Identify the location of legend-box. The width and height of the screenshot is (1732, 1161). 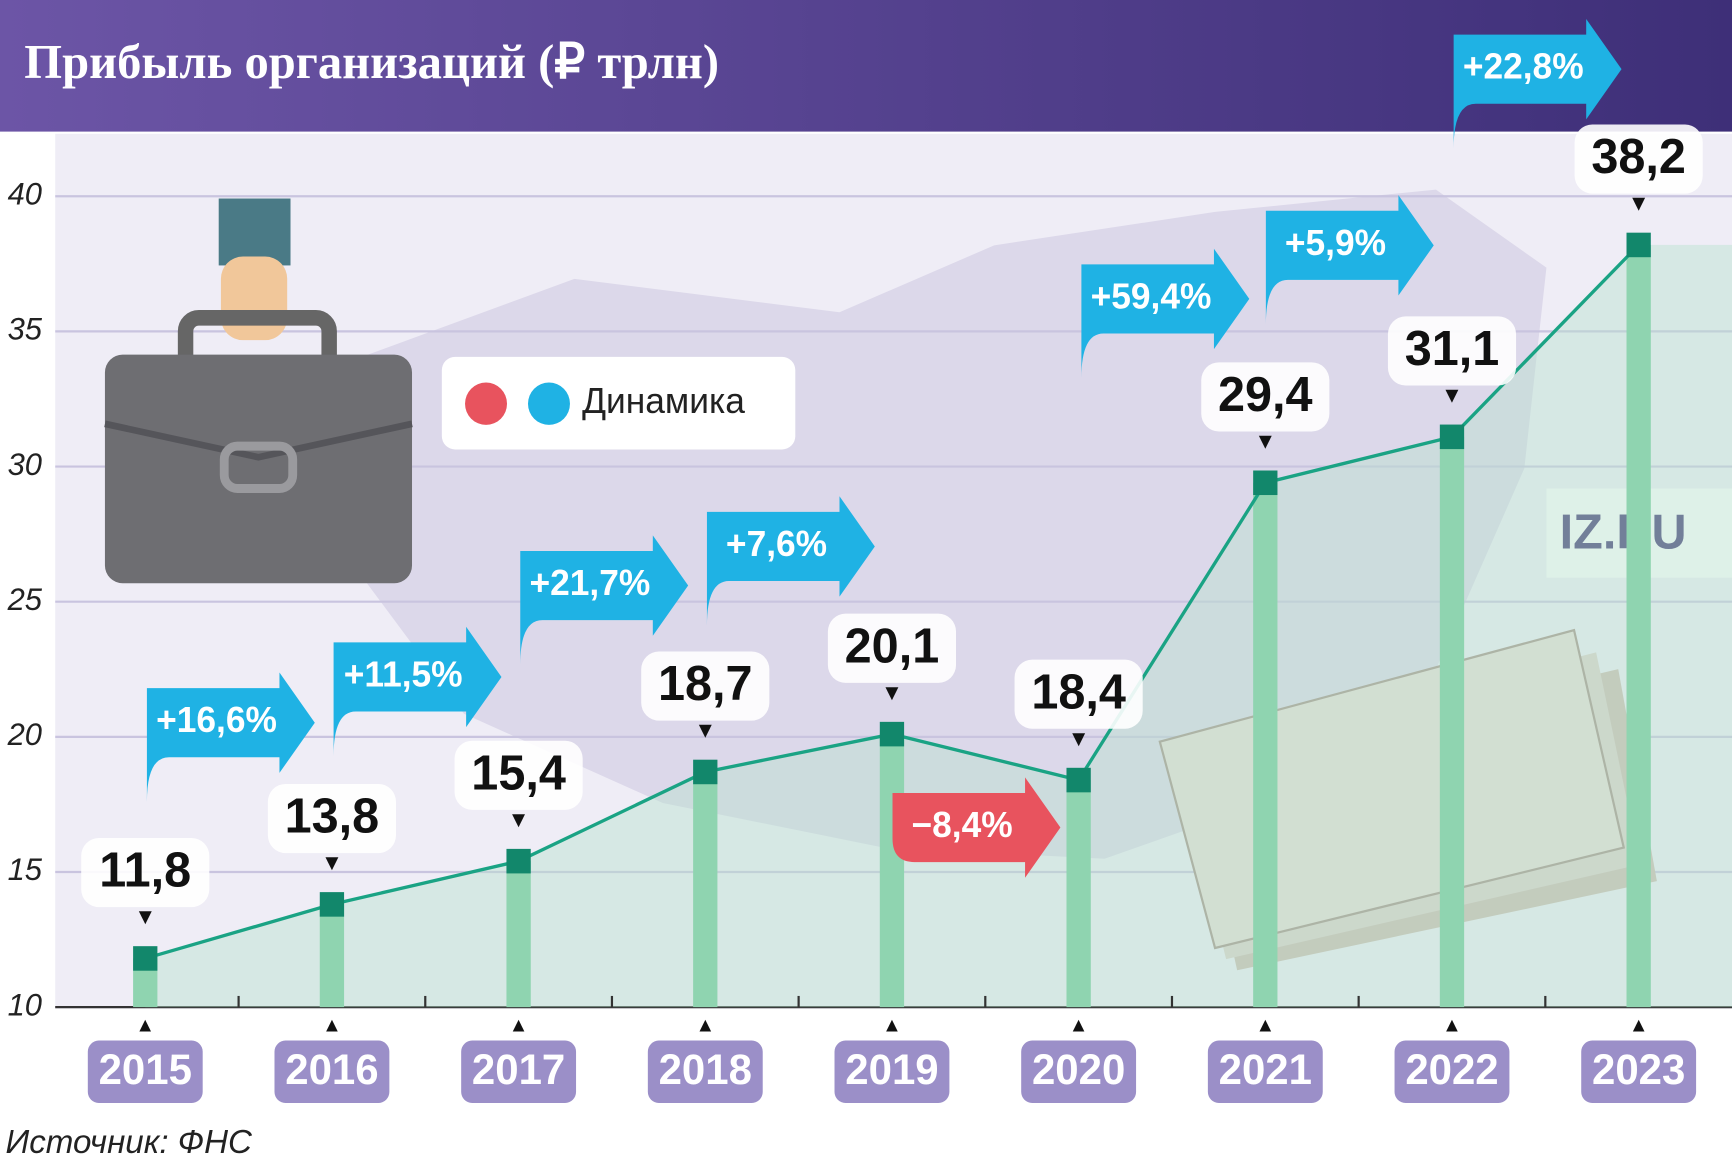
(618, 403).